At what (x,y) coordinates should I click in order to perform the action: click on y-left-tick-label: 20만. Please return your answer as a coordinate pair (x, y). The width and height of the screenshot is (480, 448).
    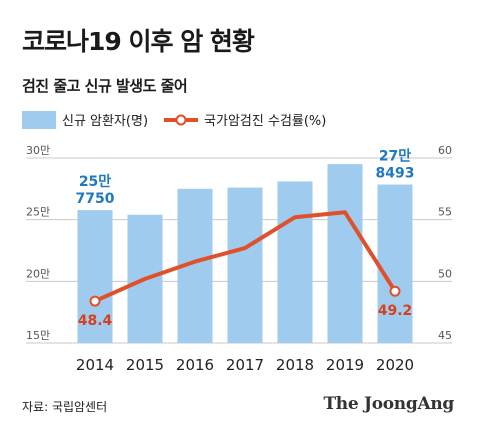
    Looking at the image, I should click on (38, 273).